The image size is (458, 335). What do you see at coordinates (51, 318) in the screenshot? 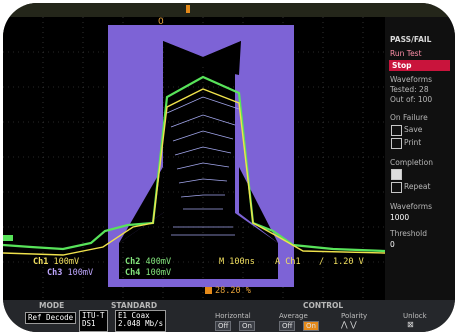
I see `mode-value: Ref Decode` at bounding box center [51, 318].